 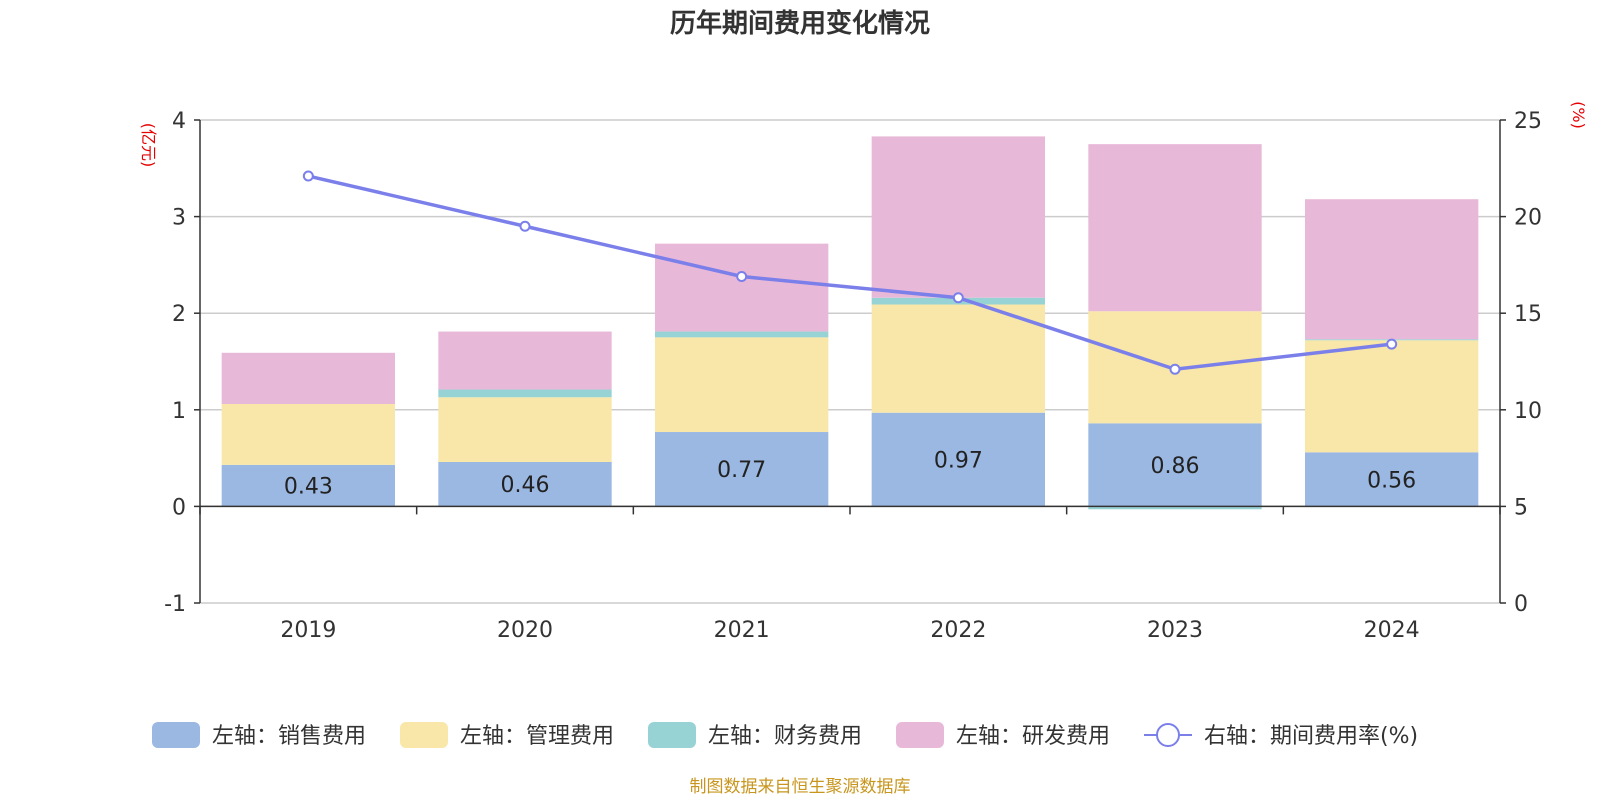 What do you see at coordinates (800, 787) in the screenshot?
I see `source-note: 制图数据来自恒生聚源数据库` at bounding box center [800, 787].